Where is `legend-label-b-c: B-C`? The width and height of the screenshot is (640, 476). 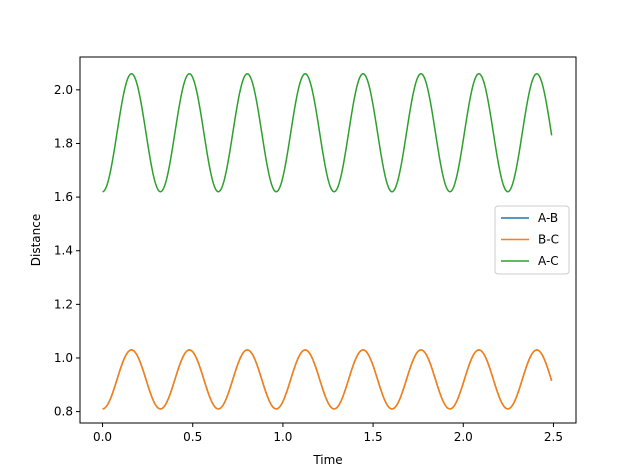 legend-label-b-c: B-C is located at coordinates (548, 240).